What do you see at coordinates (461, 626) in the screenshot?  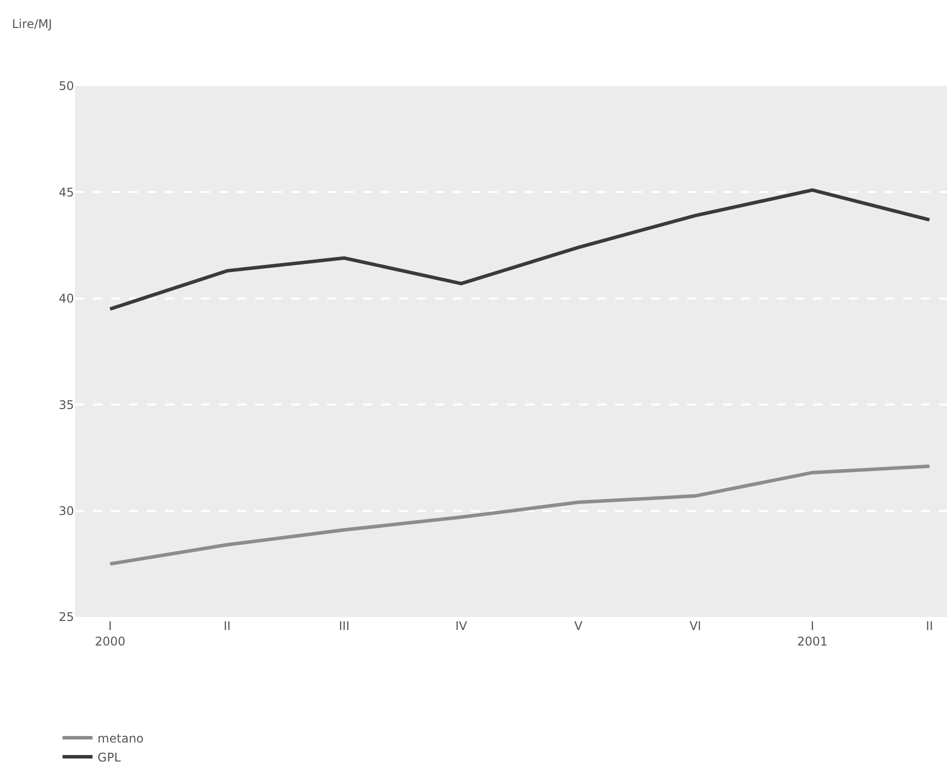 I see `x-tick-label: IV` at bounding box center [461, 626].